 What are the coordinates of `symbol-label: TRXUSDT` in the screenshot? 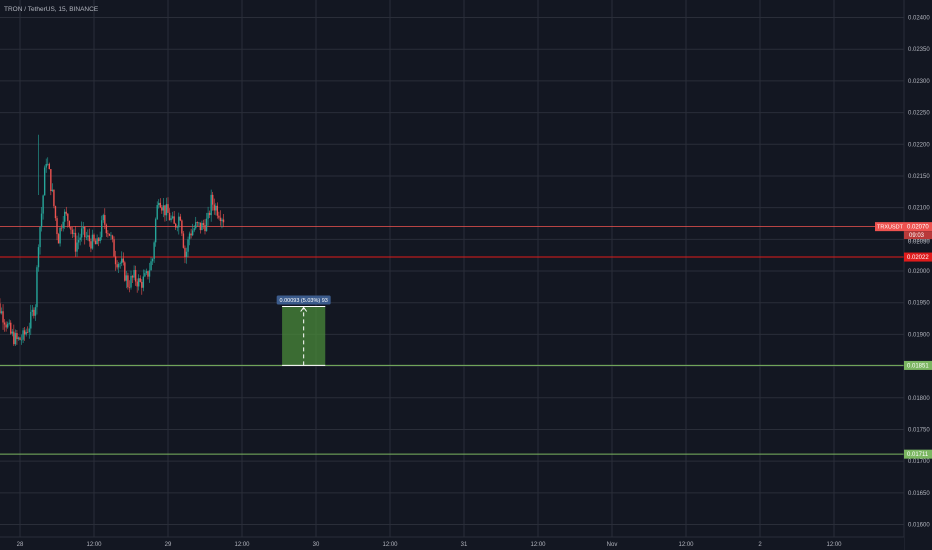 It's located at (890, 228).